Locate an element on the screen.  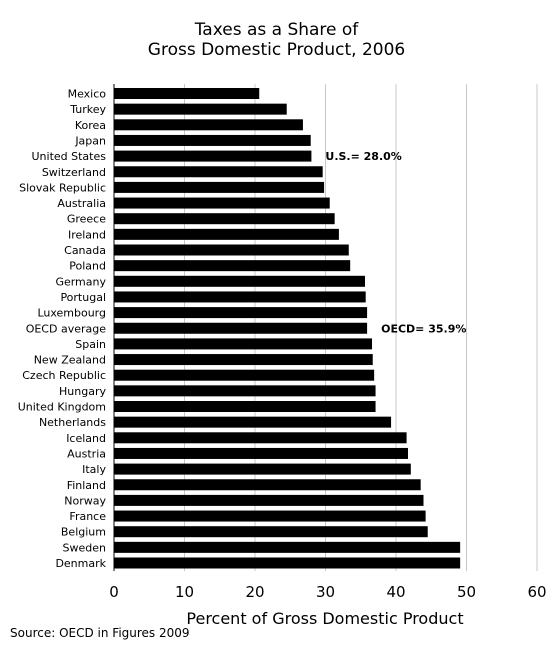
category-label-poland: Poland is located at coordinates (87, 266).